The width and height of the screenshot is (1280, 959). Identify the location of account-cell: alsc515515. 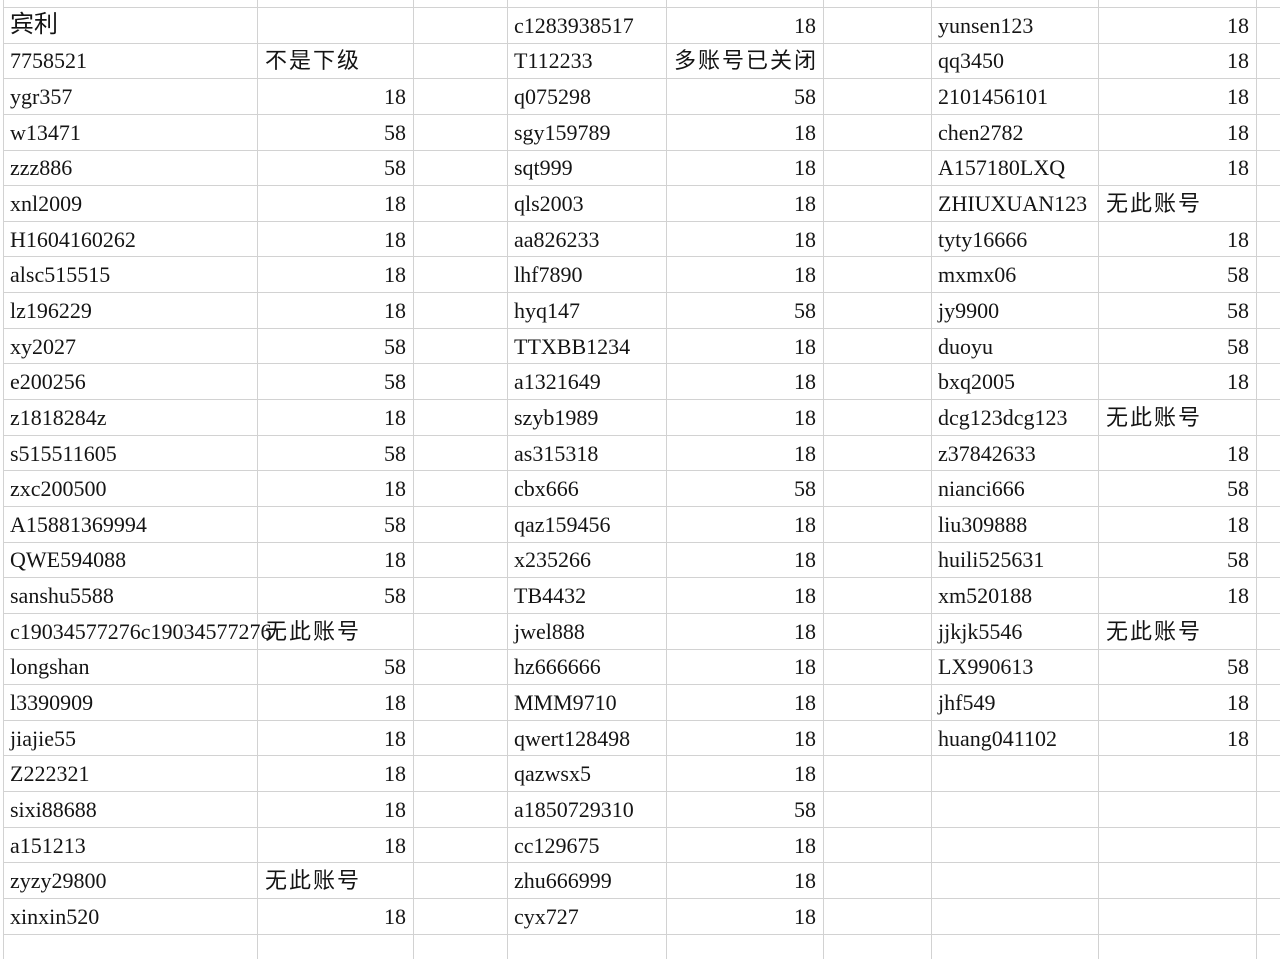
(130, 275).